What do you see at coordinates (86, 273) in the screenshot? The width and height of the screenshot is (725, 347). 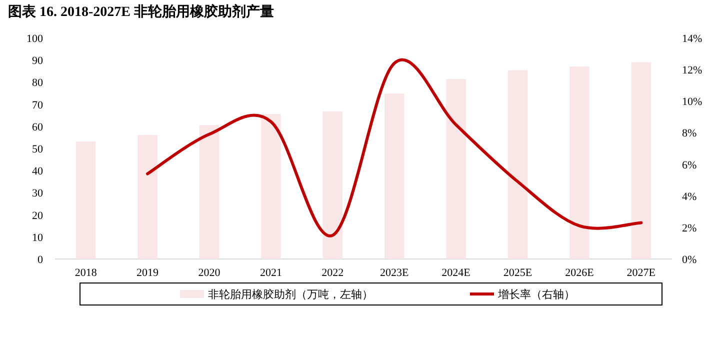 I see `x-tick-label: 2018` at bounding box center [86, 273].